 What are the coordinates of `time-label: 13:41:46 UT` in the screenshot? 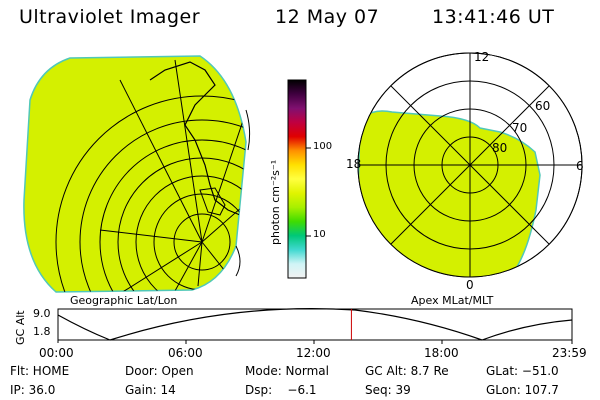 It's located at (493, 17).